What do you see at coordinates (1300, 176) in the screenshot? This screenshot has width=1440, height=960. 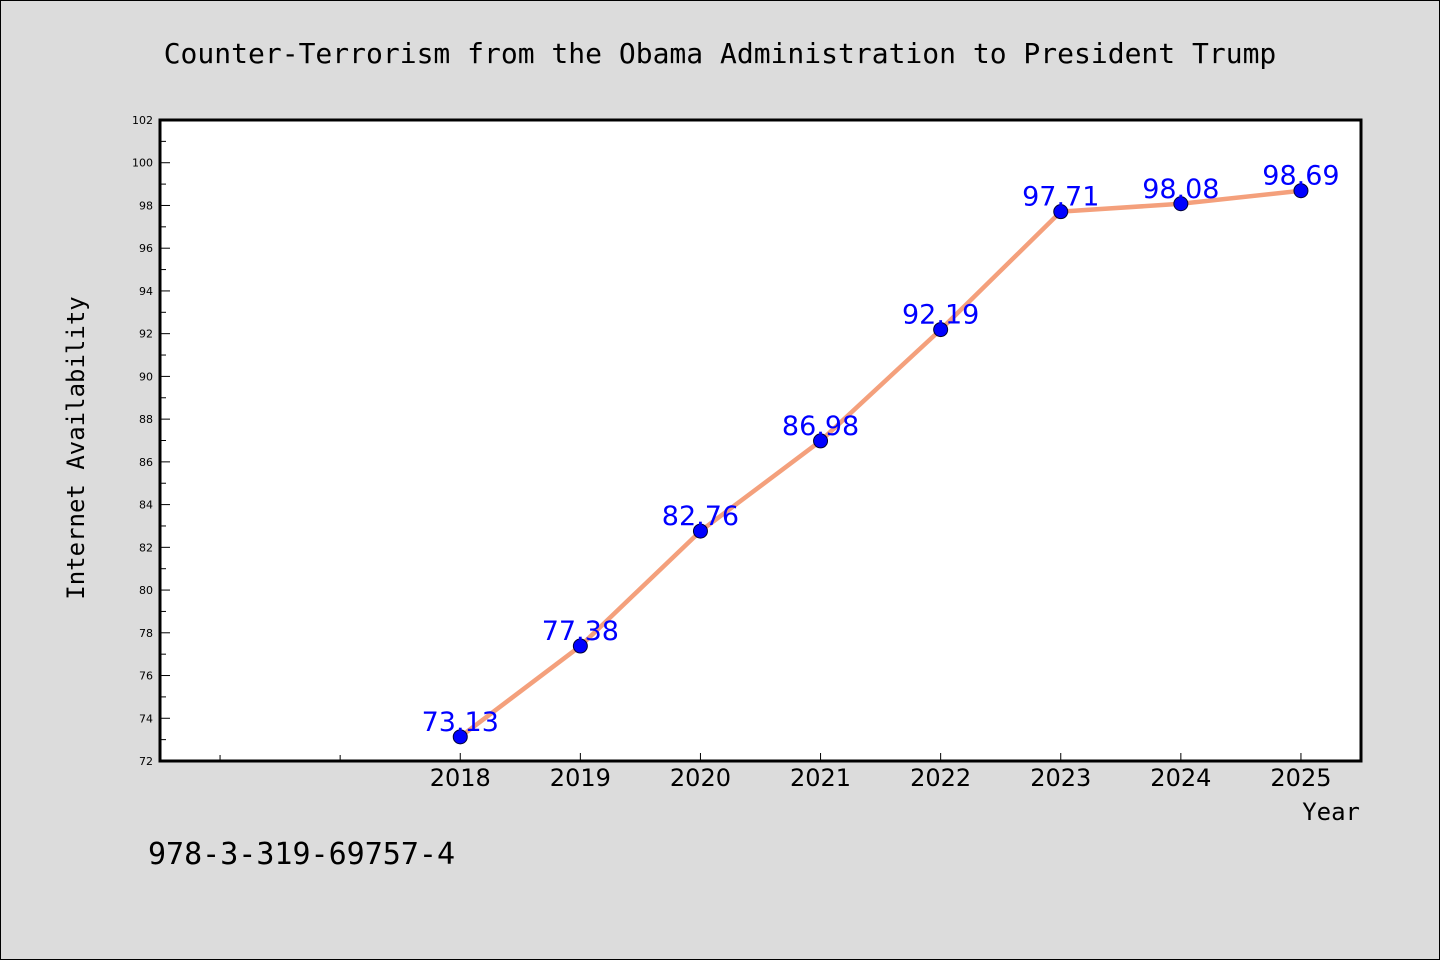 I see `data-label: 98.69` at bounding box center [1300, 176].